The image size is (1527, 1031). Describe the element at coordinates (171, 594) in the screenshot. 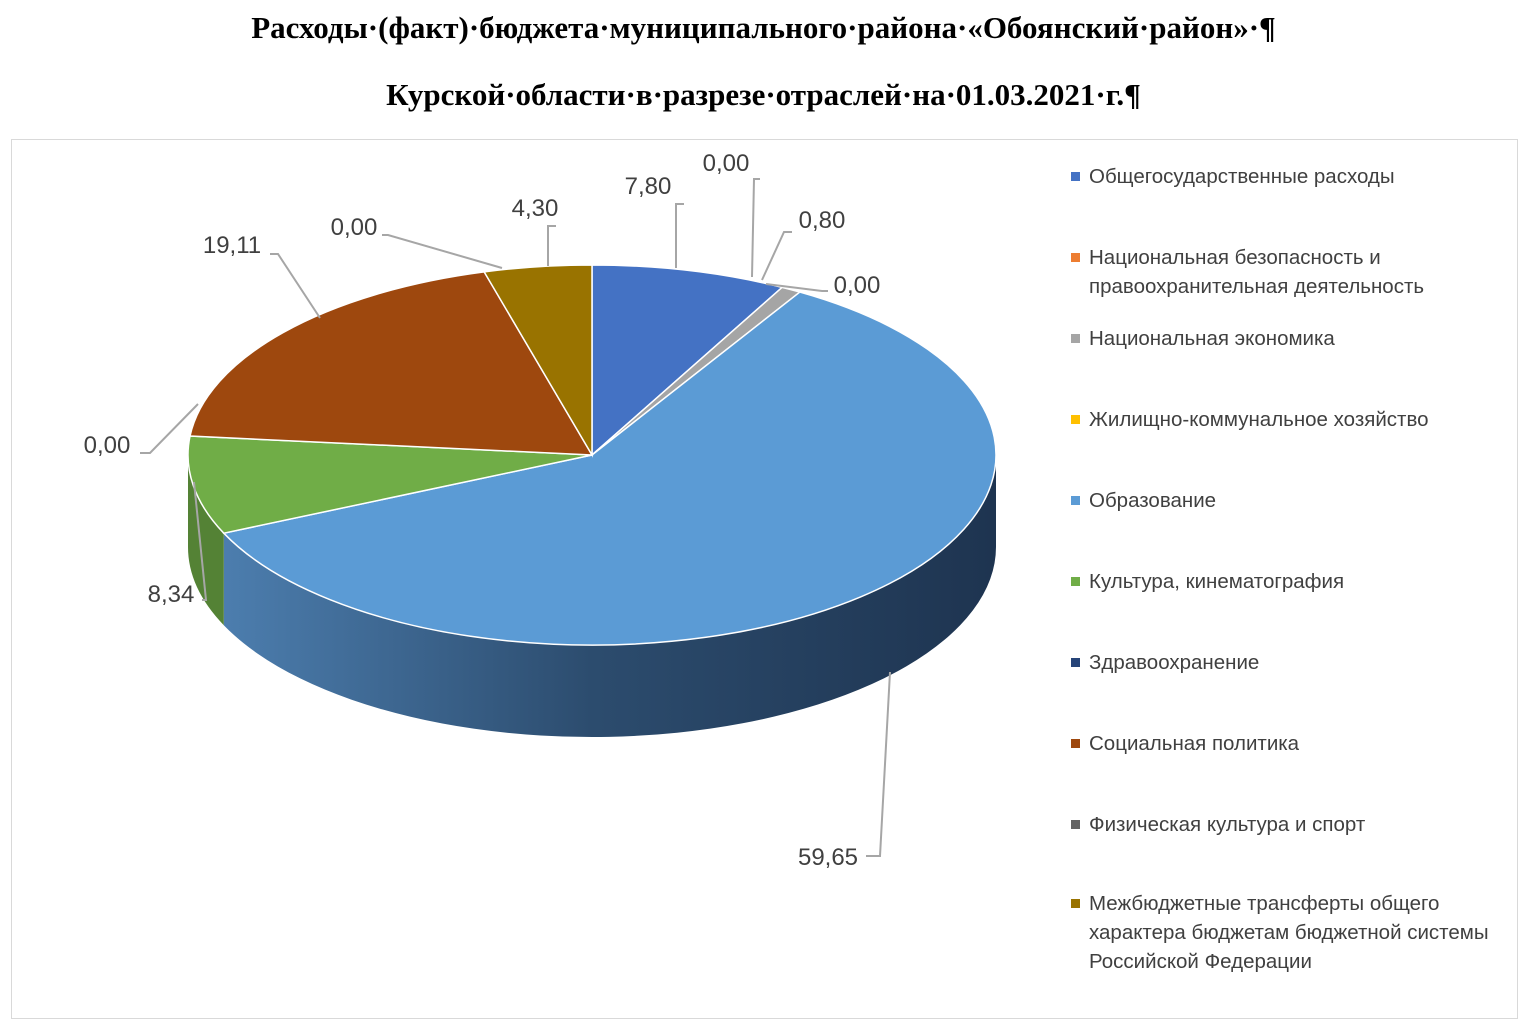

I see `data-label-5: 8,34` at that location.